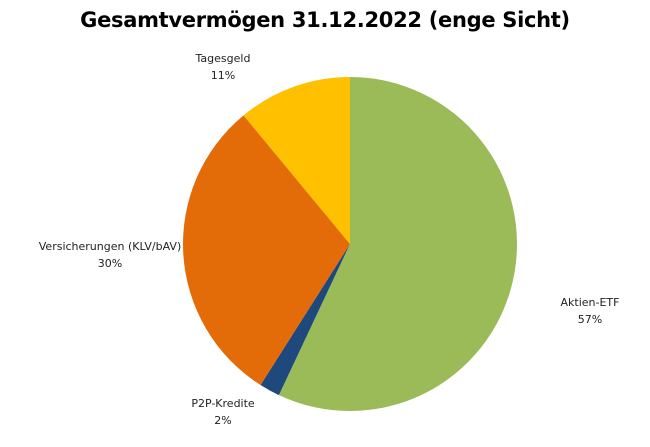 This screenshot has height=447, width=650. What do you see at coordinates (110, 246) in the screenshot?
I see `data-label-name: Versicherungen (KLV/bAV)` at bounding box center [110, 246].